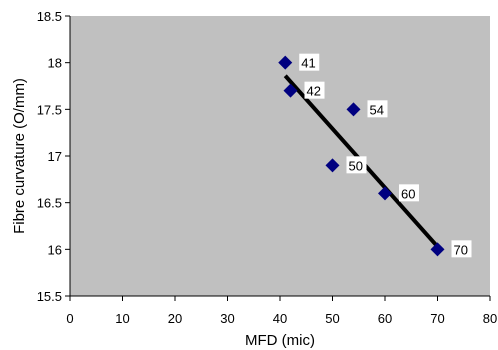 The height and width of the screenshot is (350, 498). I want to click on data-label: 54, so click(377, 109).